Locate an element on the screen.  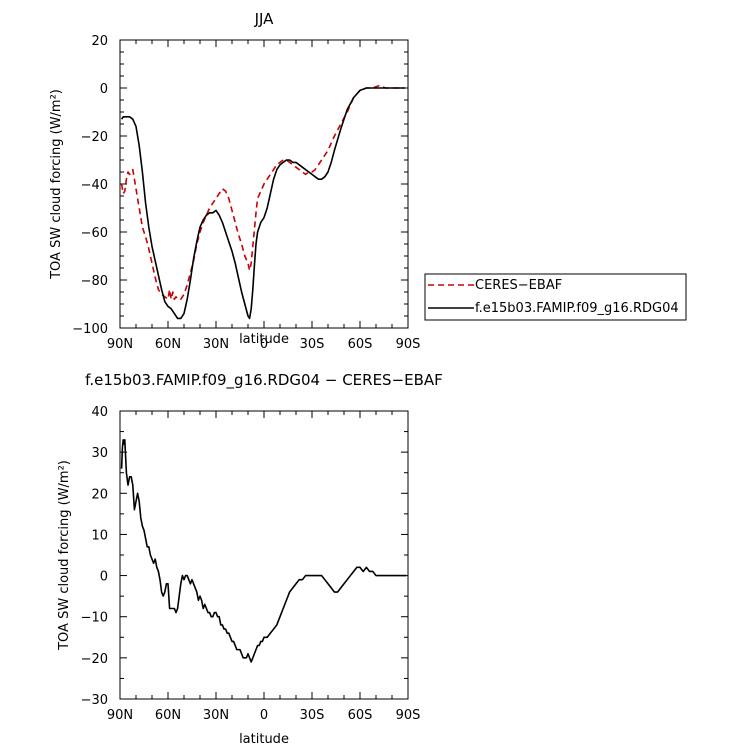
bottom-y-tick-label: −10 is located at coordinates (94, 618).